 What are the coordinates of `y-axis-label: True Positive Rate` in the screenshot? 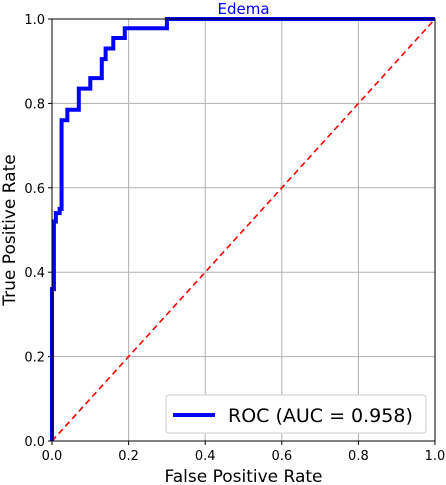 It's located at (10, 230).